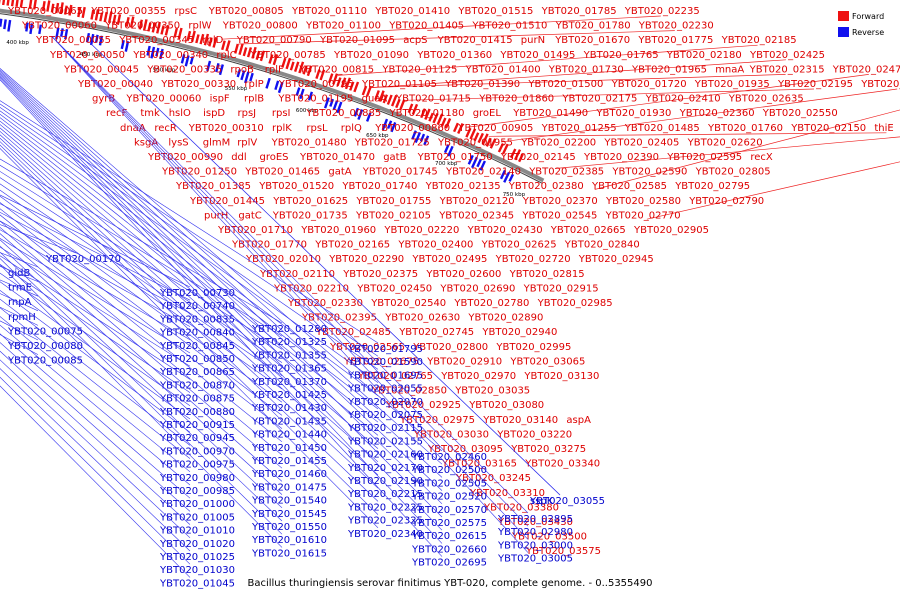 Image resolution: width=900 pixels, height=600 pixels. What do you see at coordinates (45, 11) in the screenshot?
I see `forward-gene-label: YBT020_00065` at bounding box center [45, 11].